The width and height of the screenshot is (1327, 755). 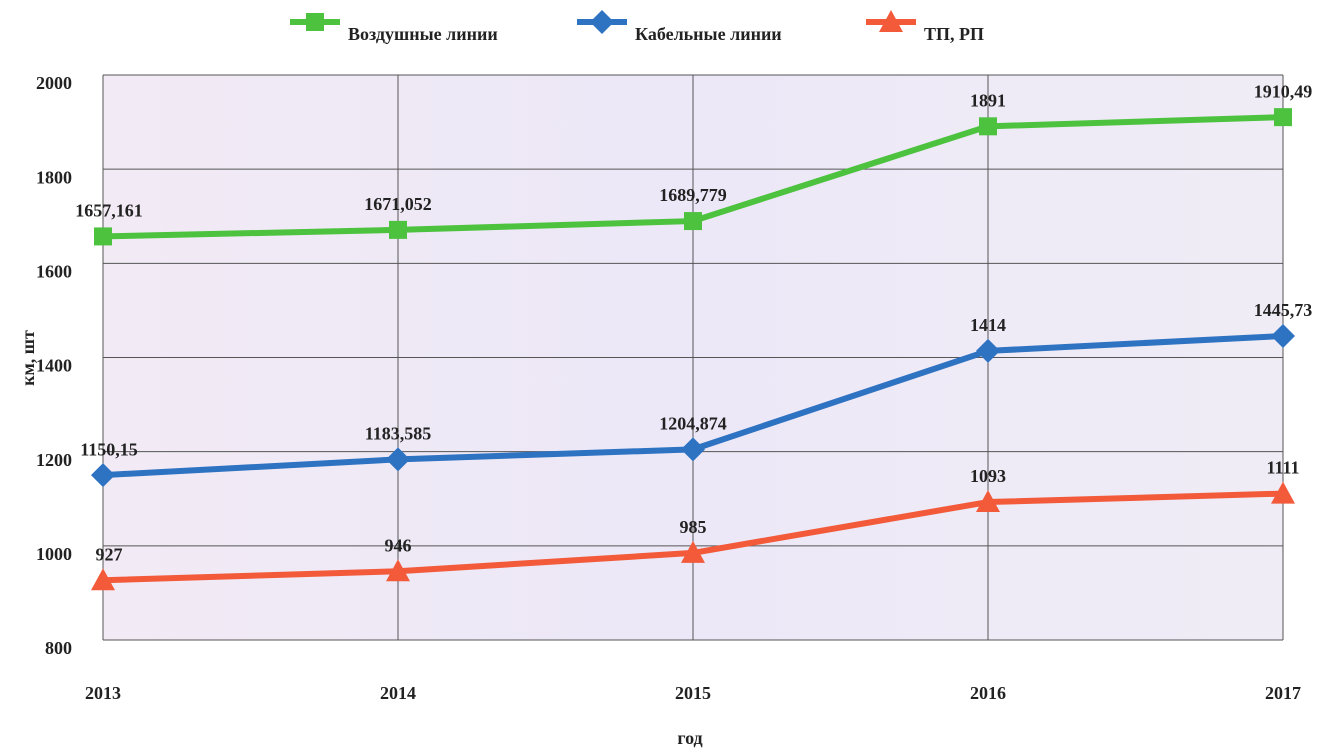 I want to click on legend-label: Воздушные линии, so click(x=423, y=34).